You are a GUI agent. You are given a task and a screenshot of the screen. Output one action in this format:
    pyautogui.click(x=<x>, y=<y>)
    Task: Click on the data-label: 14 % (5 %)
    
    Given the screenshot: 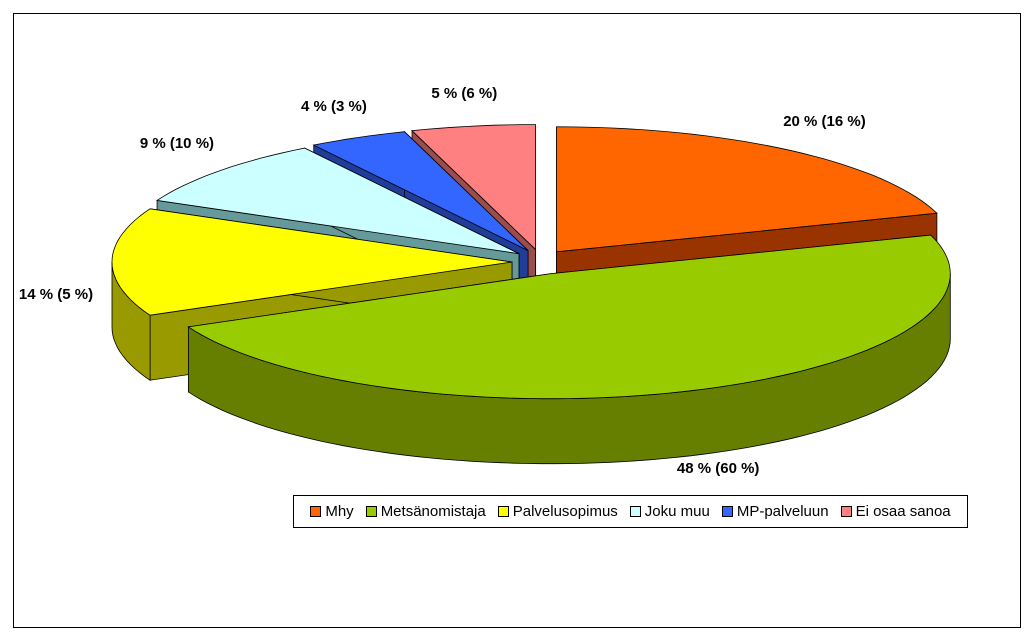 What is the action you would take?
    pyautogui.click(x=56, y=294)
    